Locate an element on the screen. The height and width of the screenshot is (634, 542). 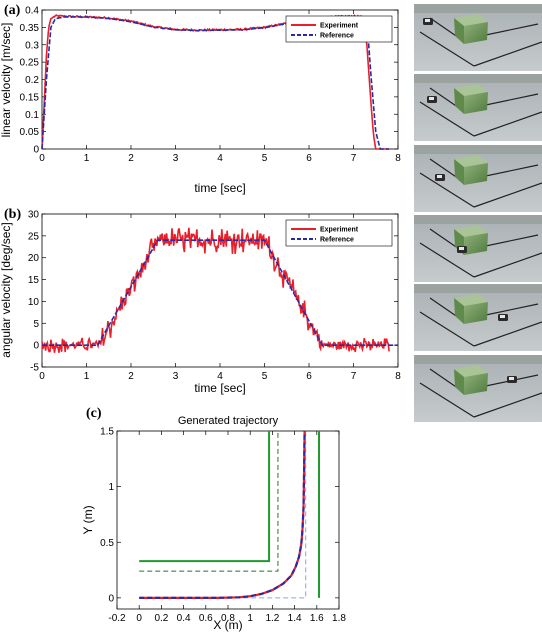
y-tick-label: 5 is located at coordinates (36, 324).